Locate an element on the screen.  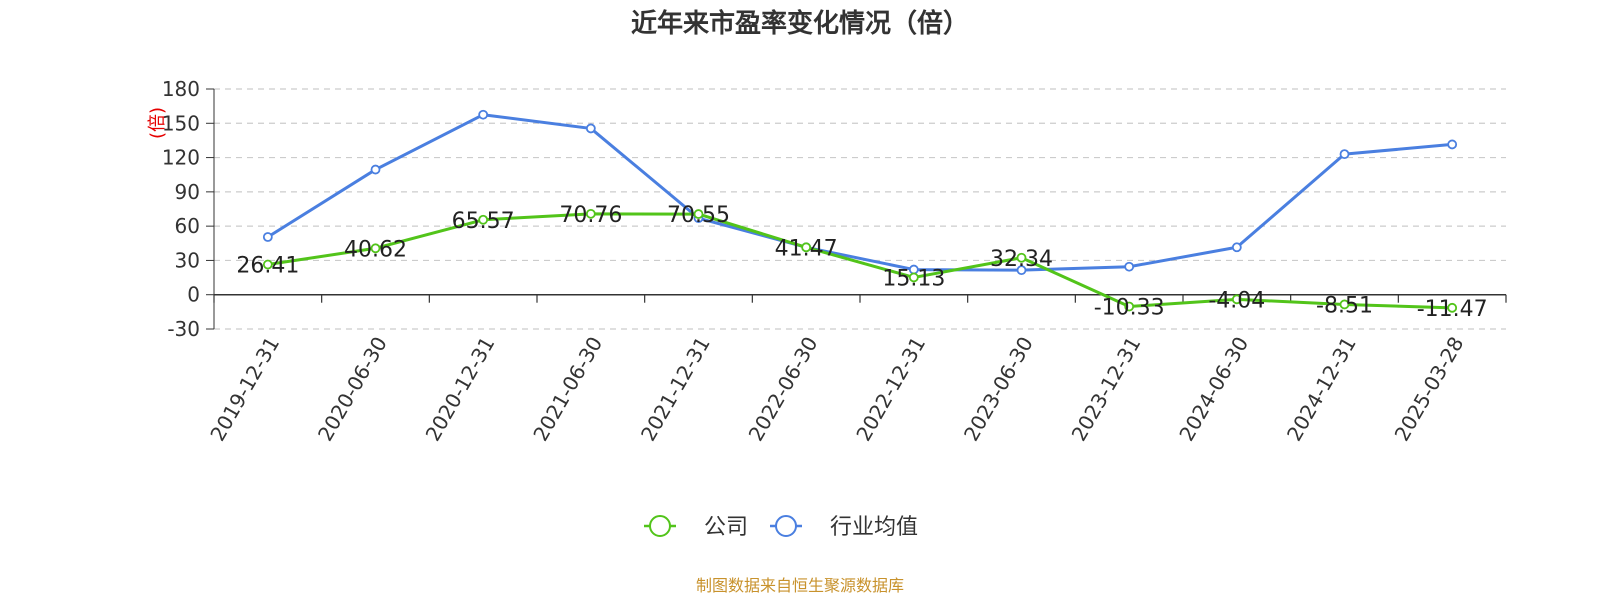
company-data-label: 15.13 is located at coordinates (913, 278).